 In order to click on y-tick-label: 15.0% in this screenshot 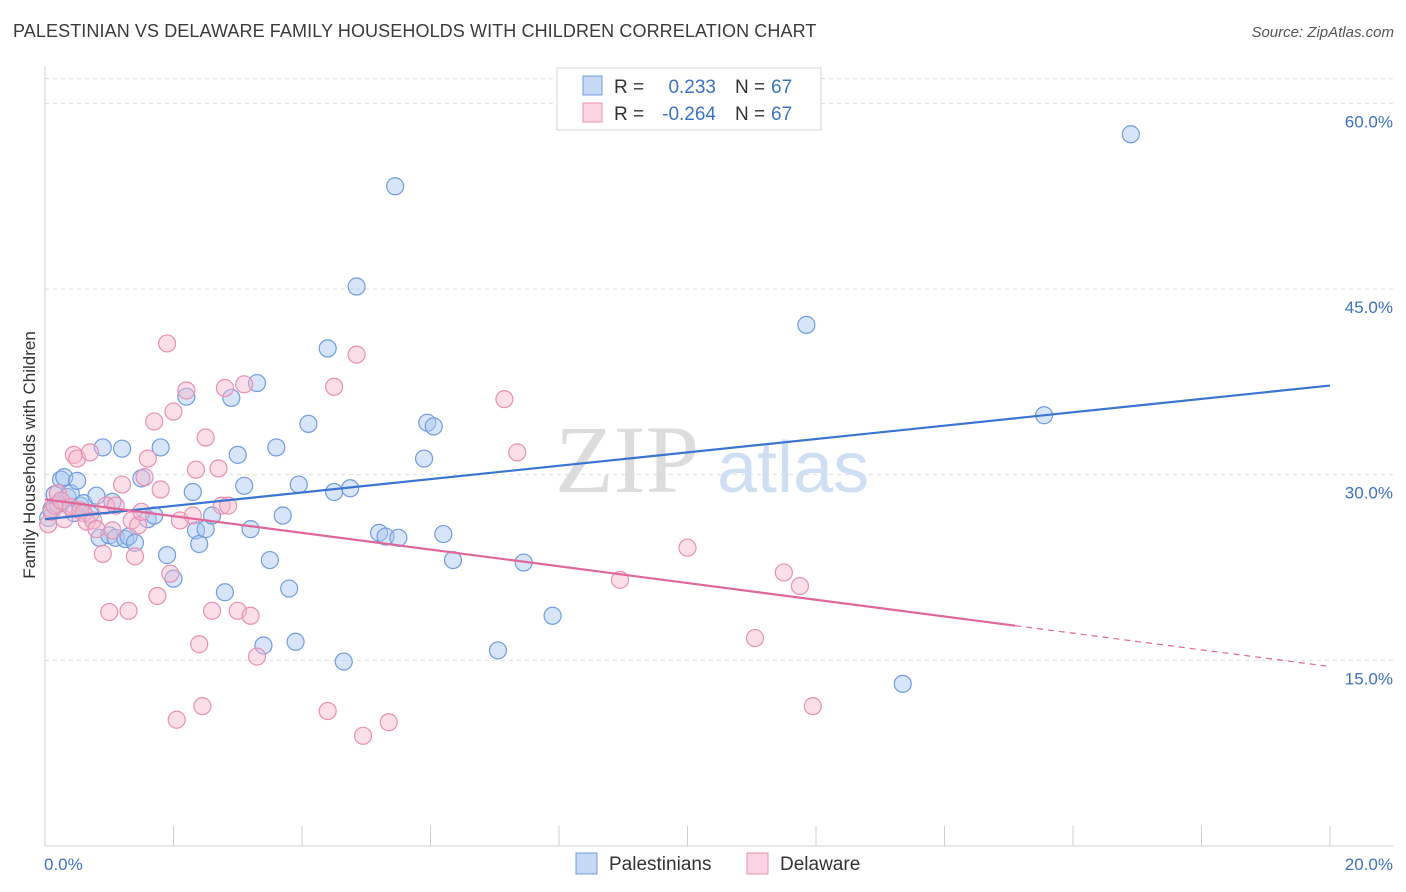, I will do `click(1369, 678)`.